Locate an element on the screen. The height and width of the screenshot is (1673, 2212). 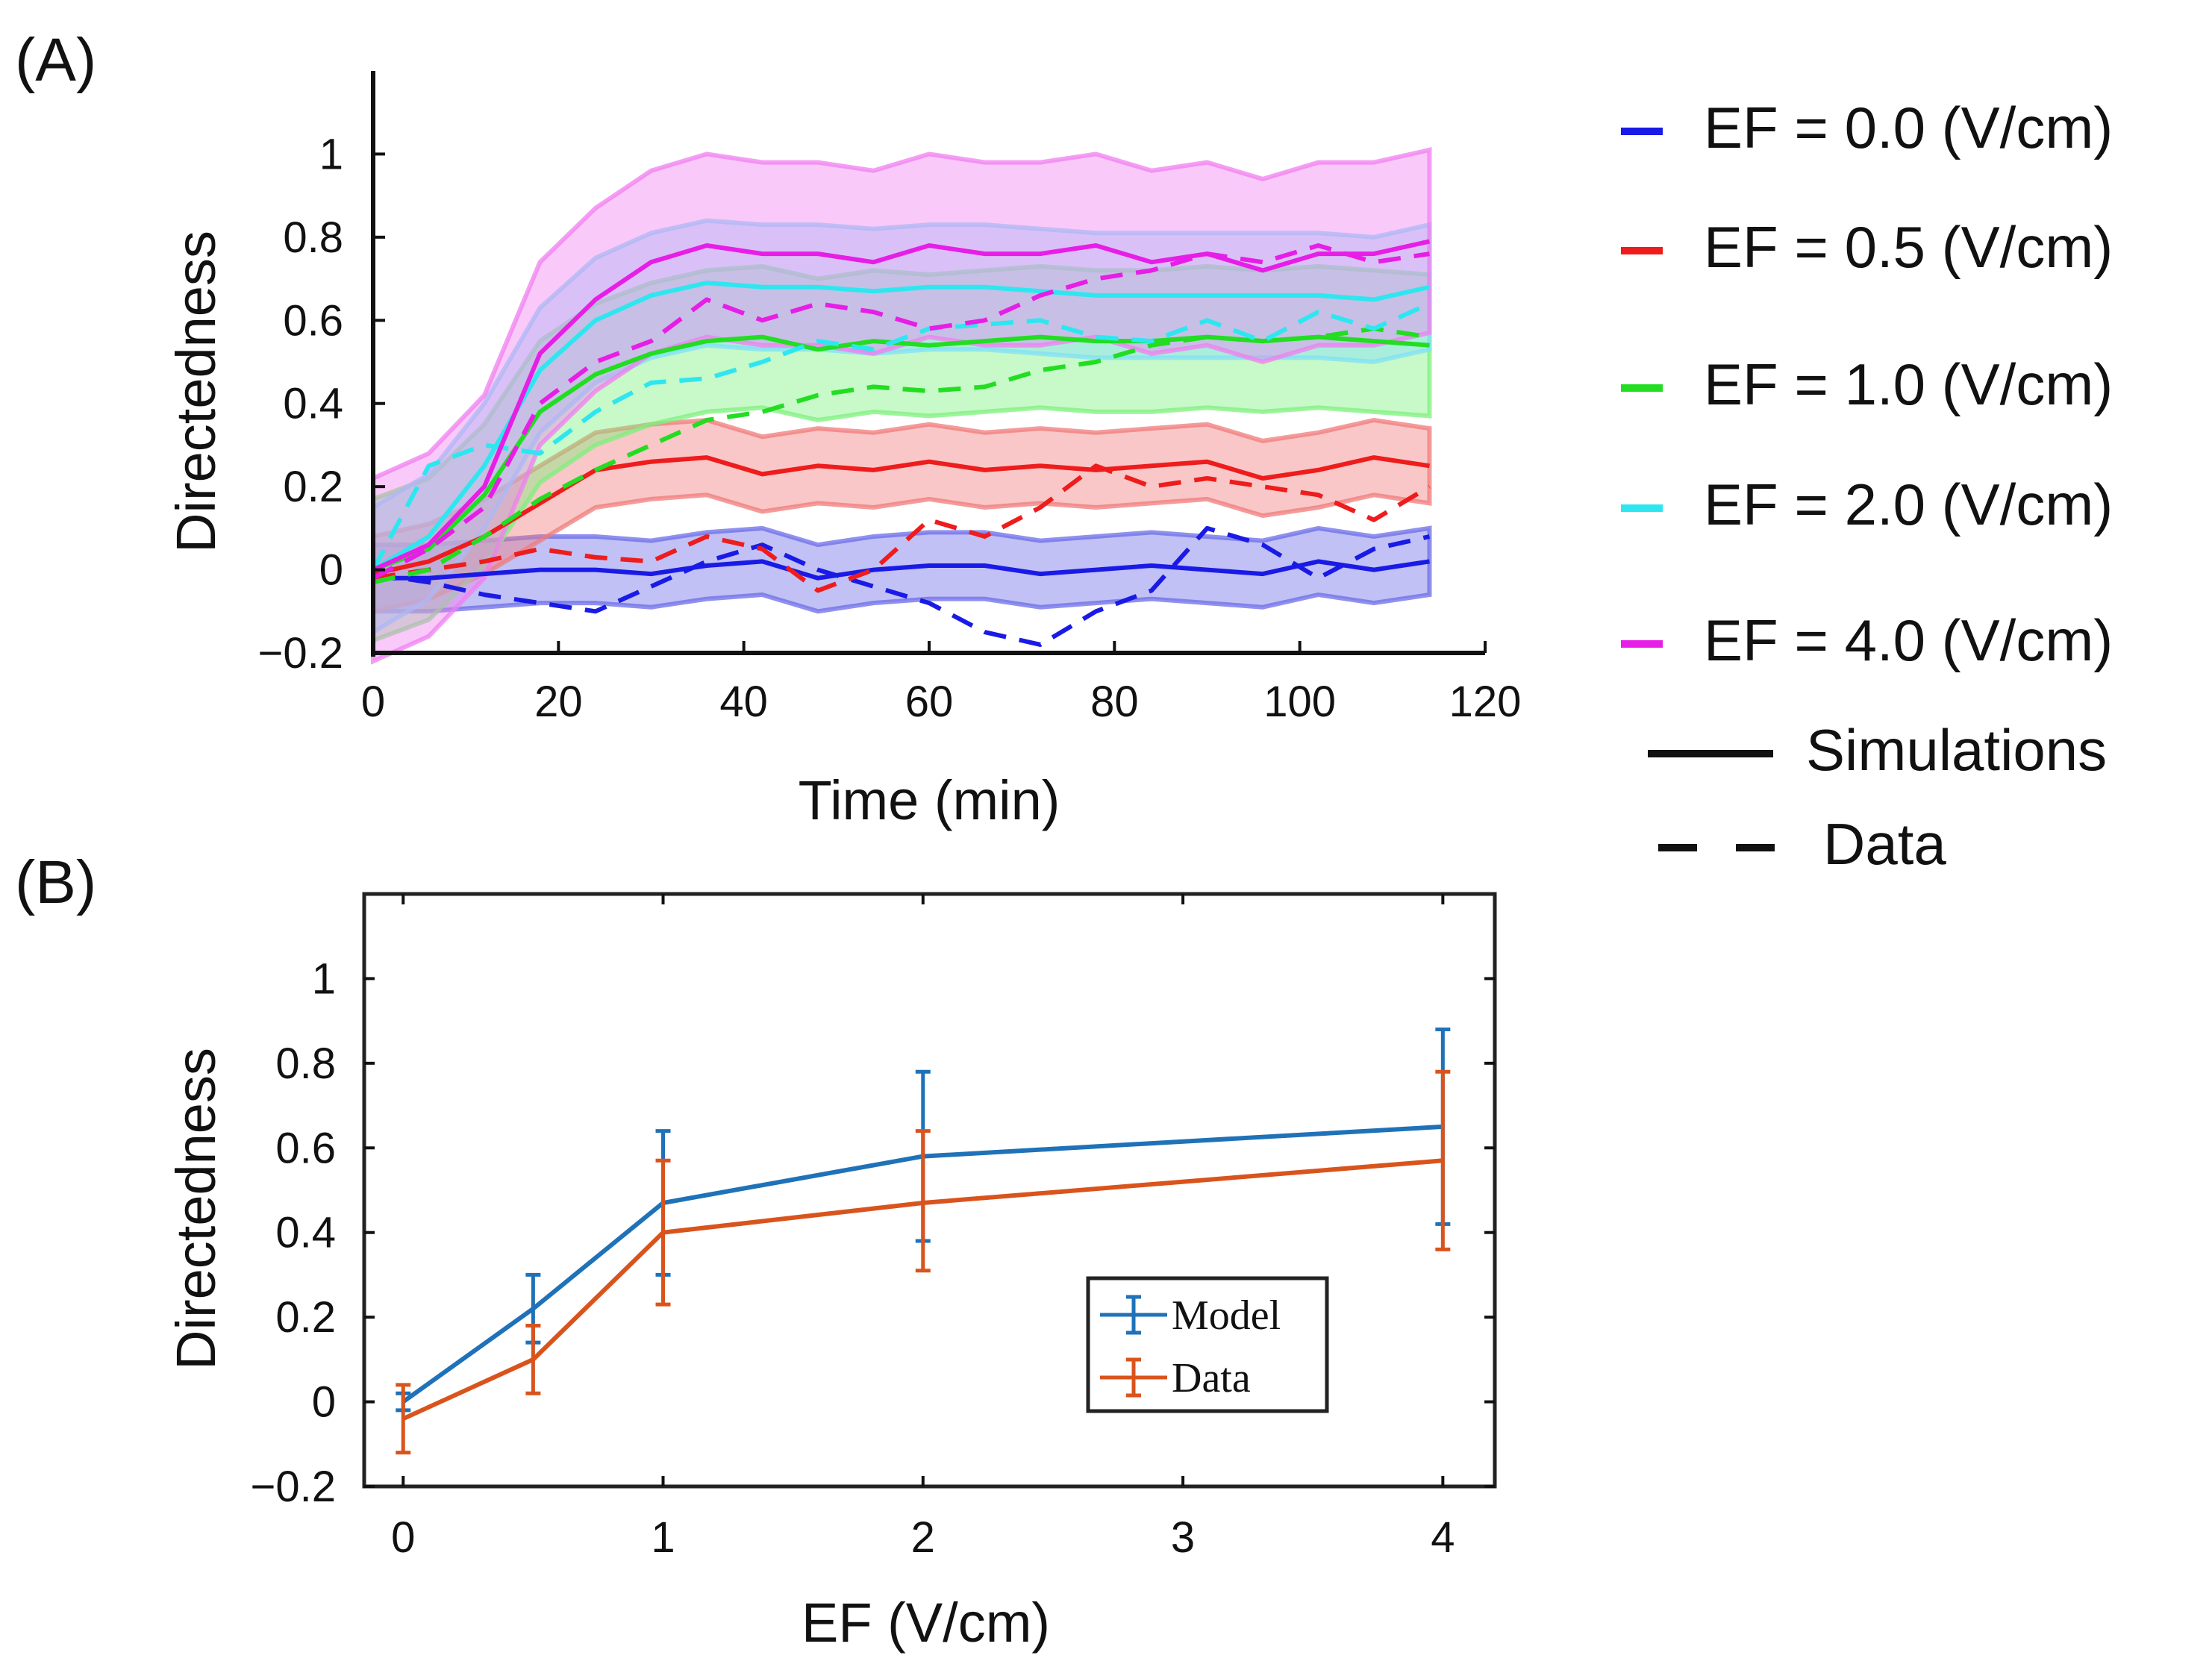
panel-b-x-tick-label: 2 is located at coordinates (923, 1537).